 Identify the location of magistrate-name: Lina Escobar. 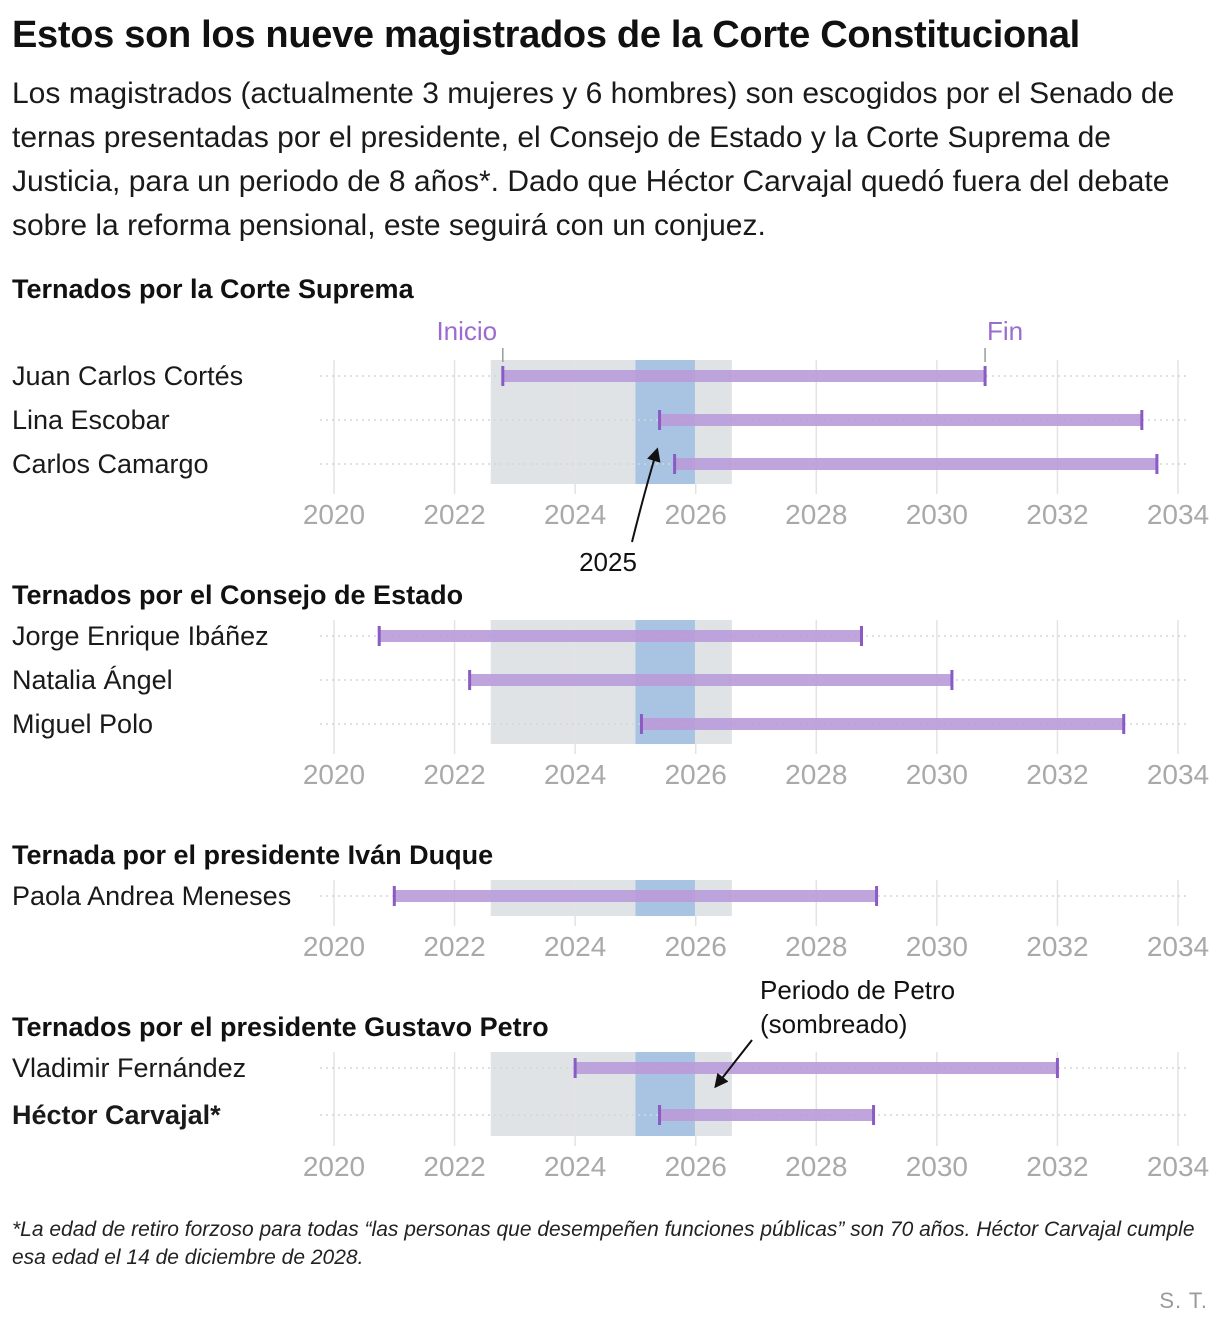
(91, 420).